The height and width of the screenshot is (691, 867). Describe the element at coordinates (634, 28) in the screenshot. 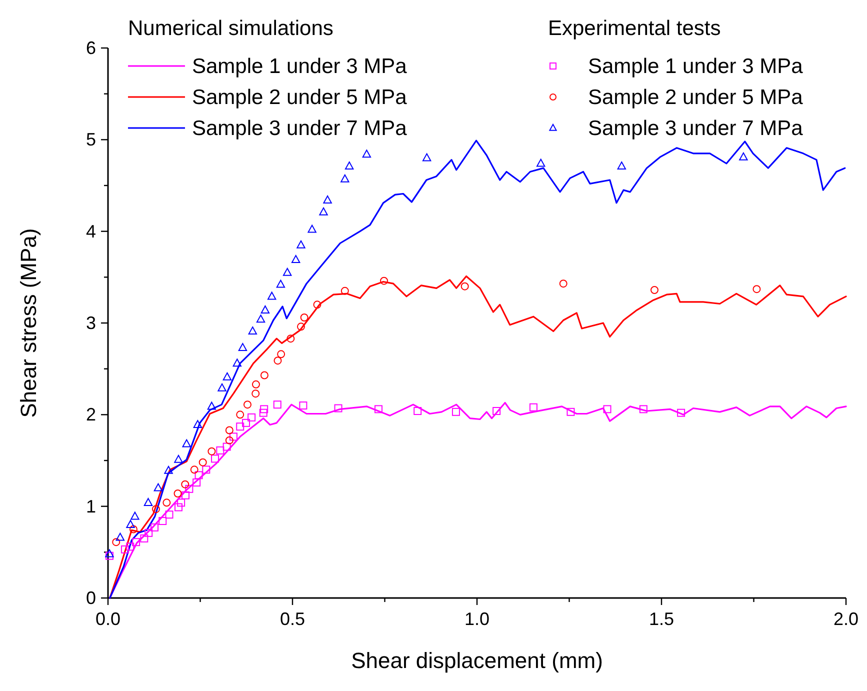

I see `text: Experimental tests` at that location.